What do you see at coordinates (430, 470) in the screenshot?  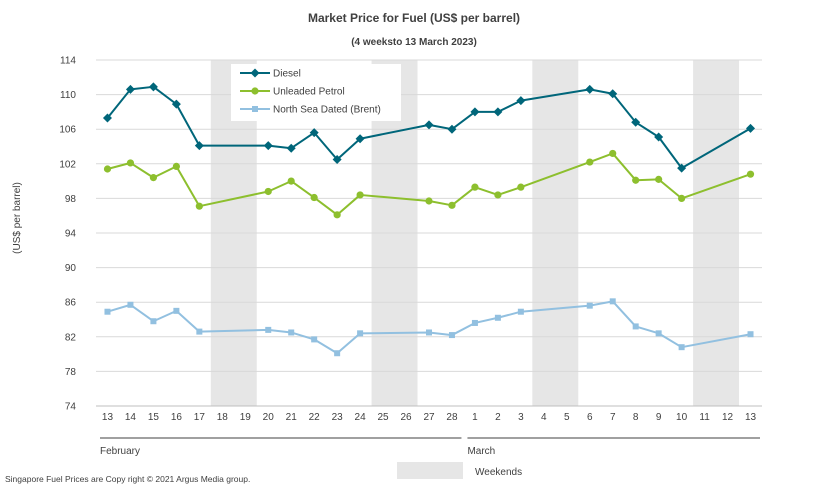 I see `weekends-swatch` at bounding box center [430, 470].